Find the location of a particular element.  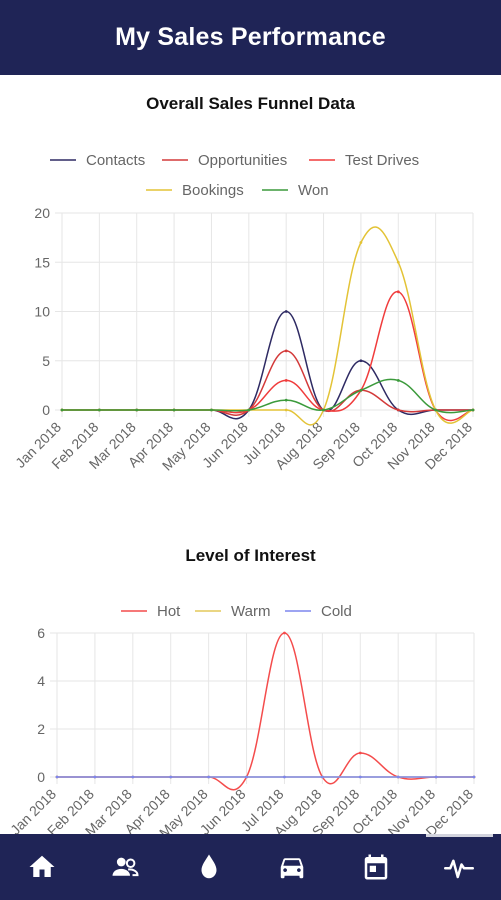

legend-item-opportunities: Opportunities is located at coordinates (224, 160).